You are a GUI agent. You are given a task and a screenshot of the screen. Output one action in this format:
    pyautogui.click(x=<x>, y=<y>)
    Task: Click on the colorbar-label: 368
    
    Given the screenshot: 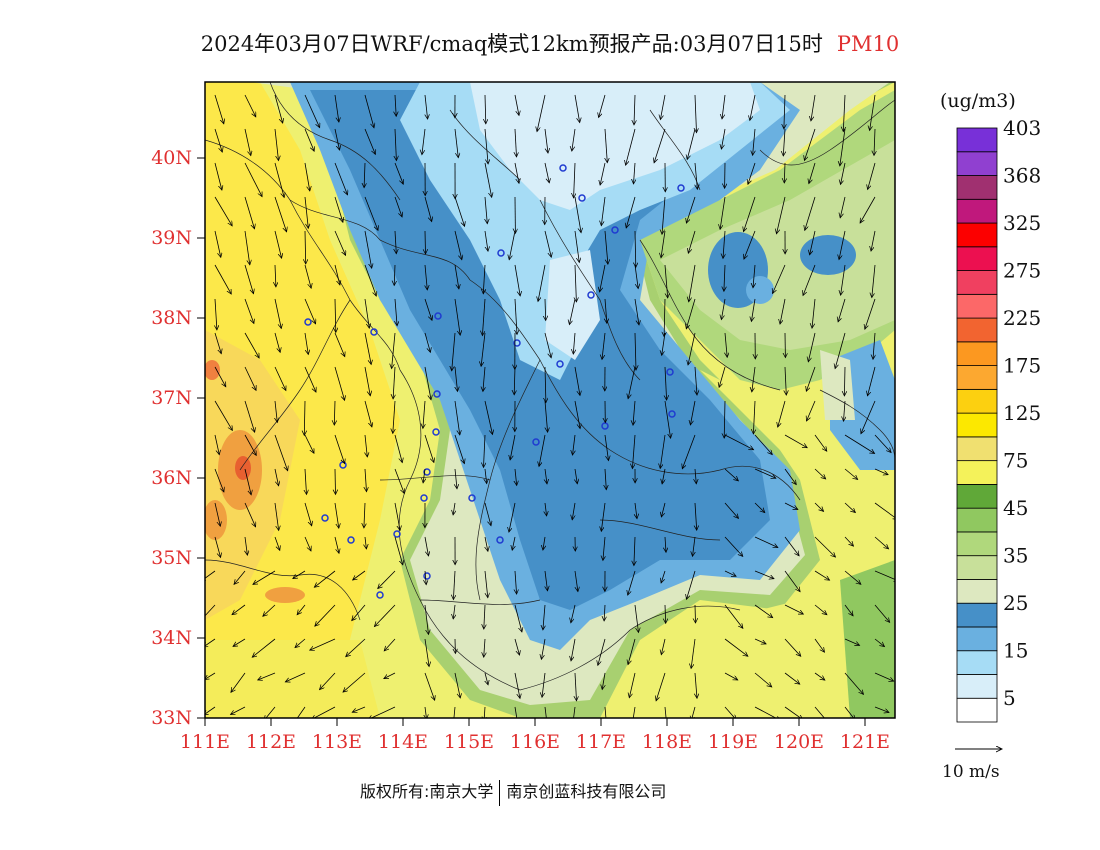 What is the action you would take?
    pyautogui.click(x=1022, y=176)
    